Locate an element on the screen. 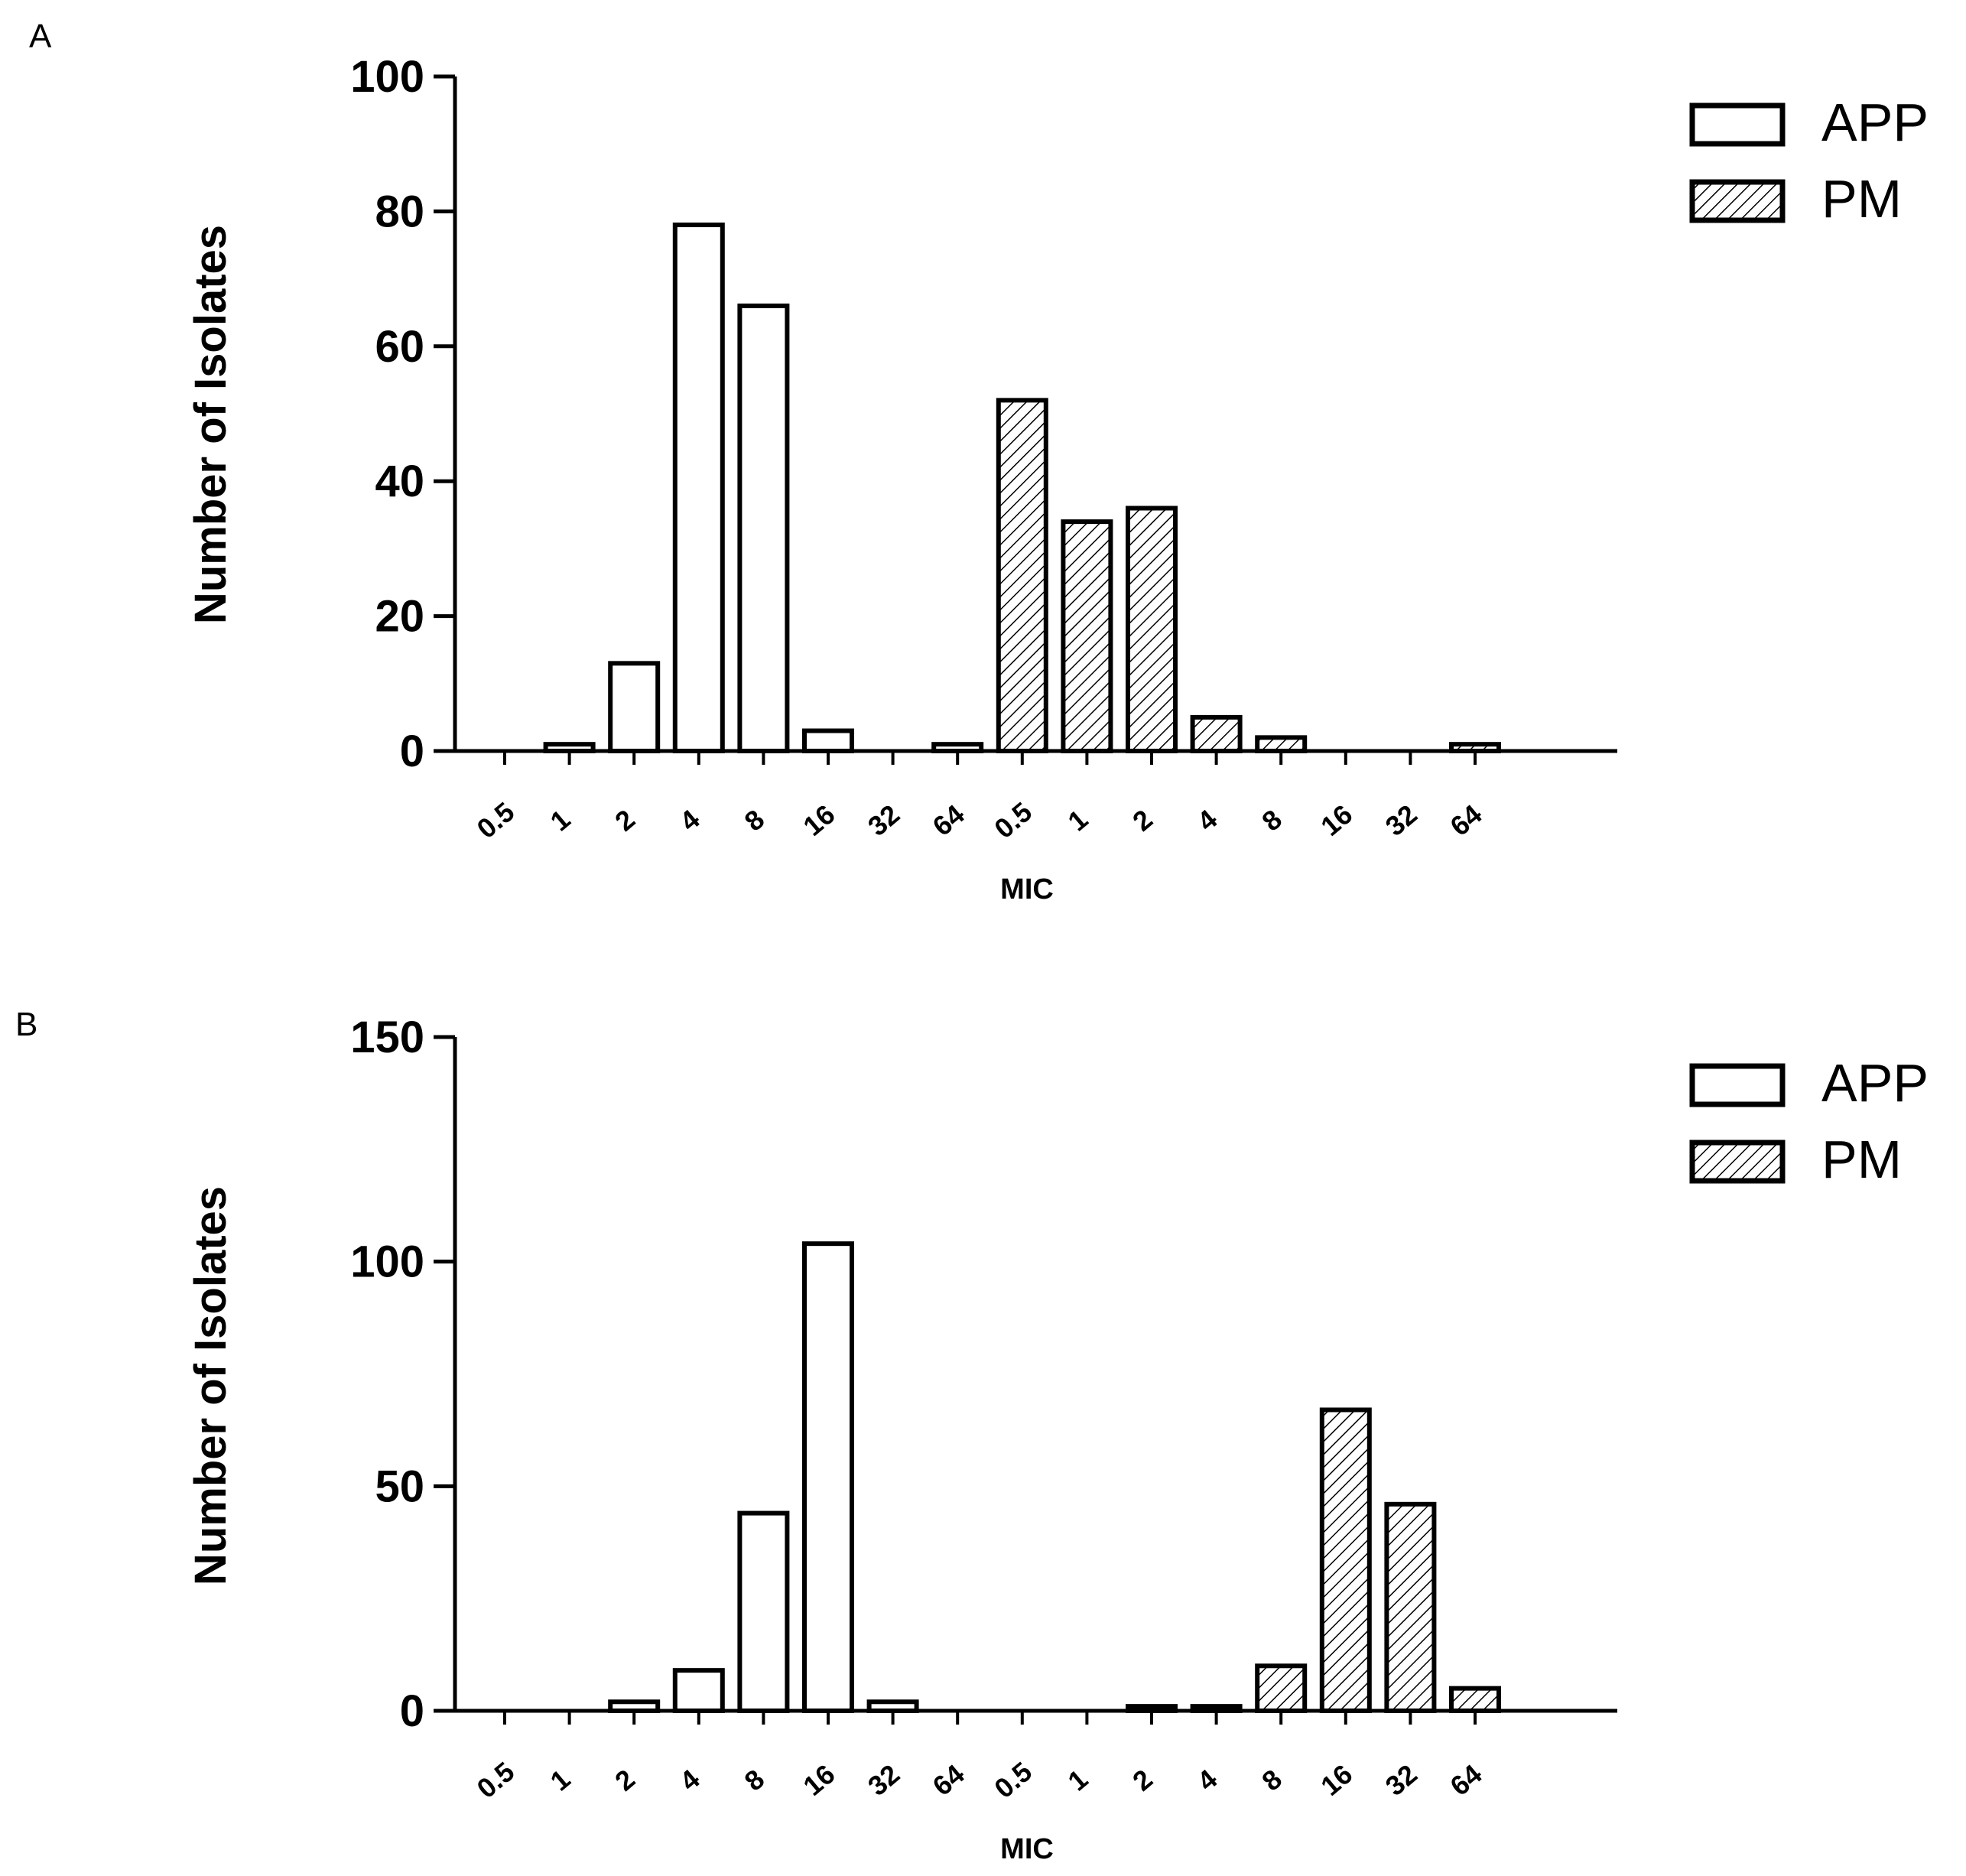  y-tick-label: 40 is located at coordinates (400, 481).